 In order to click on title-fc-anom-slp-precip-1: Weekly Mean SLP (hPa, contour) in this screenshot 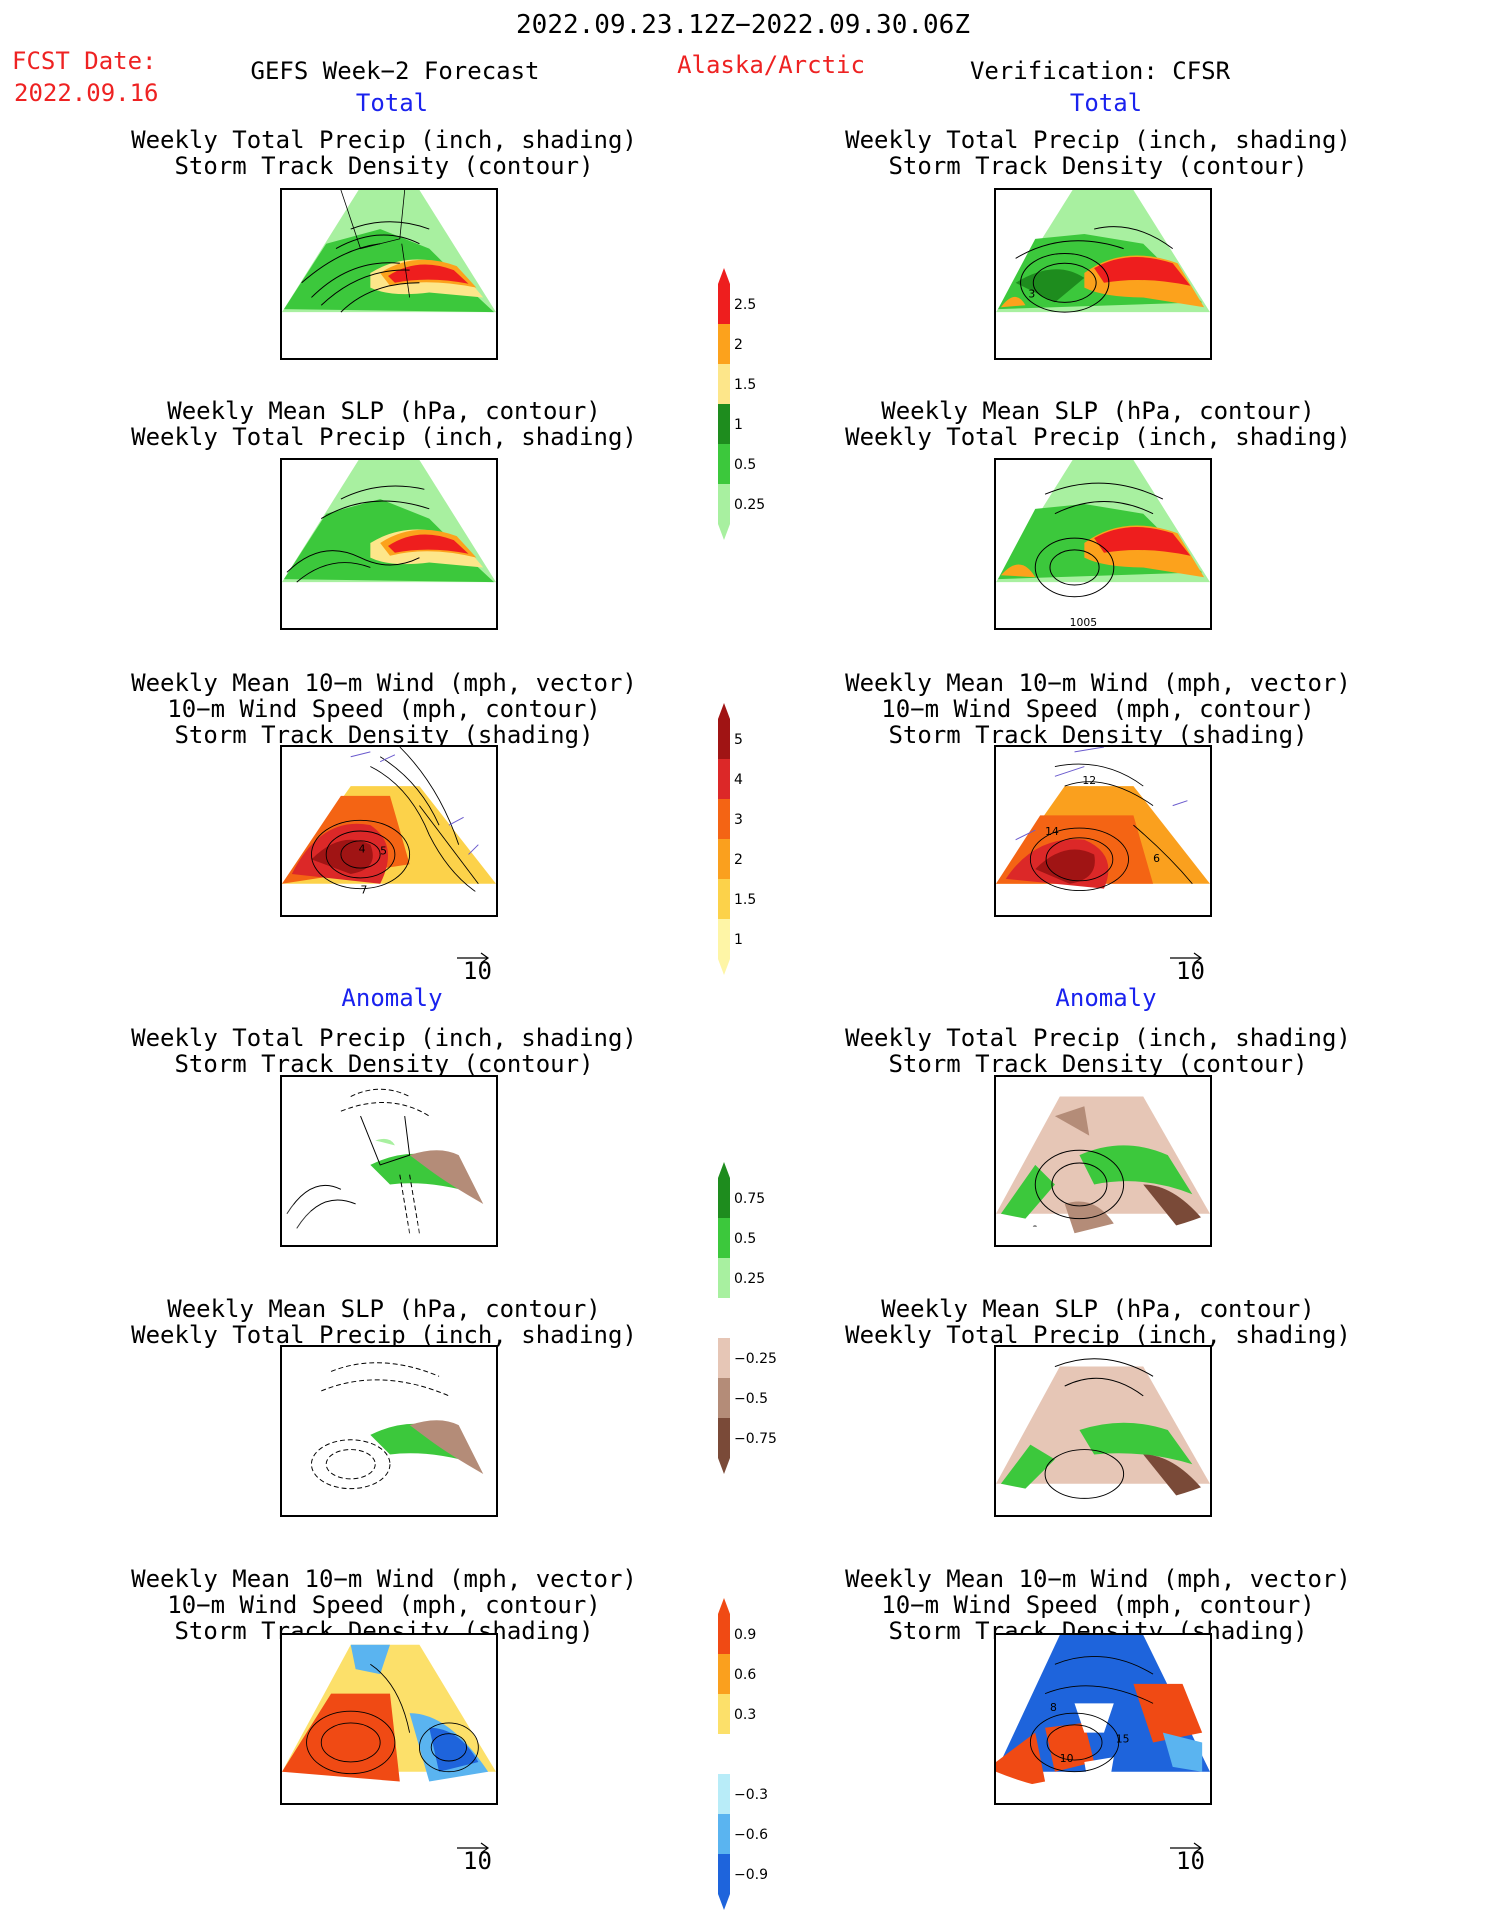, I will do `click(384, 1309)`.